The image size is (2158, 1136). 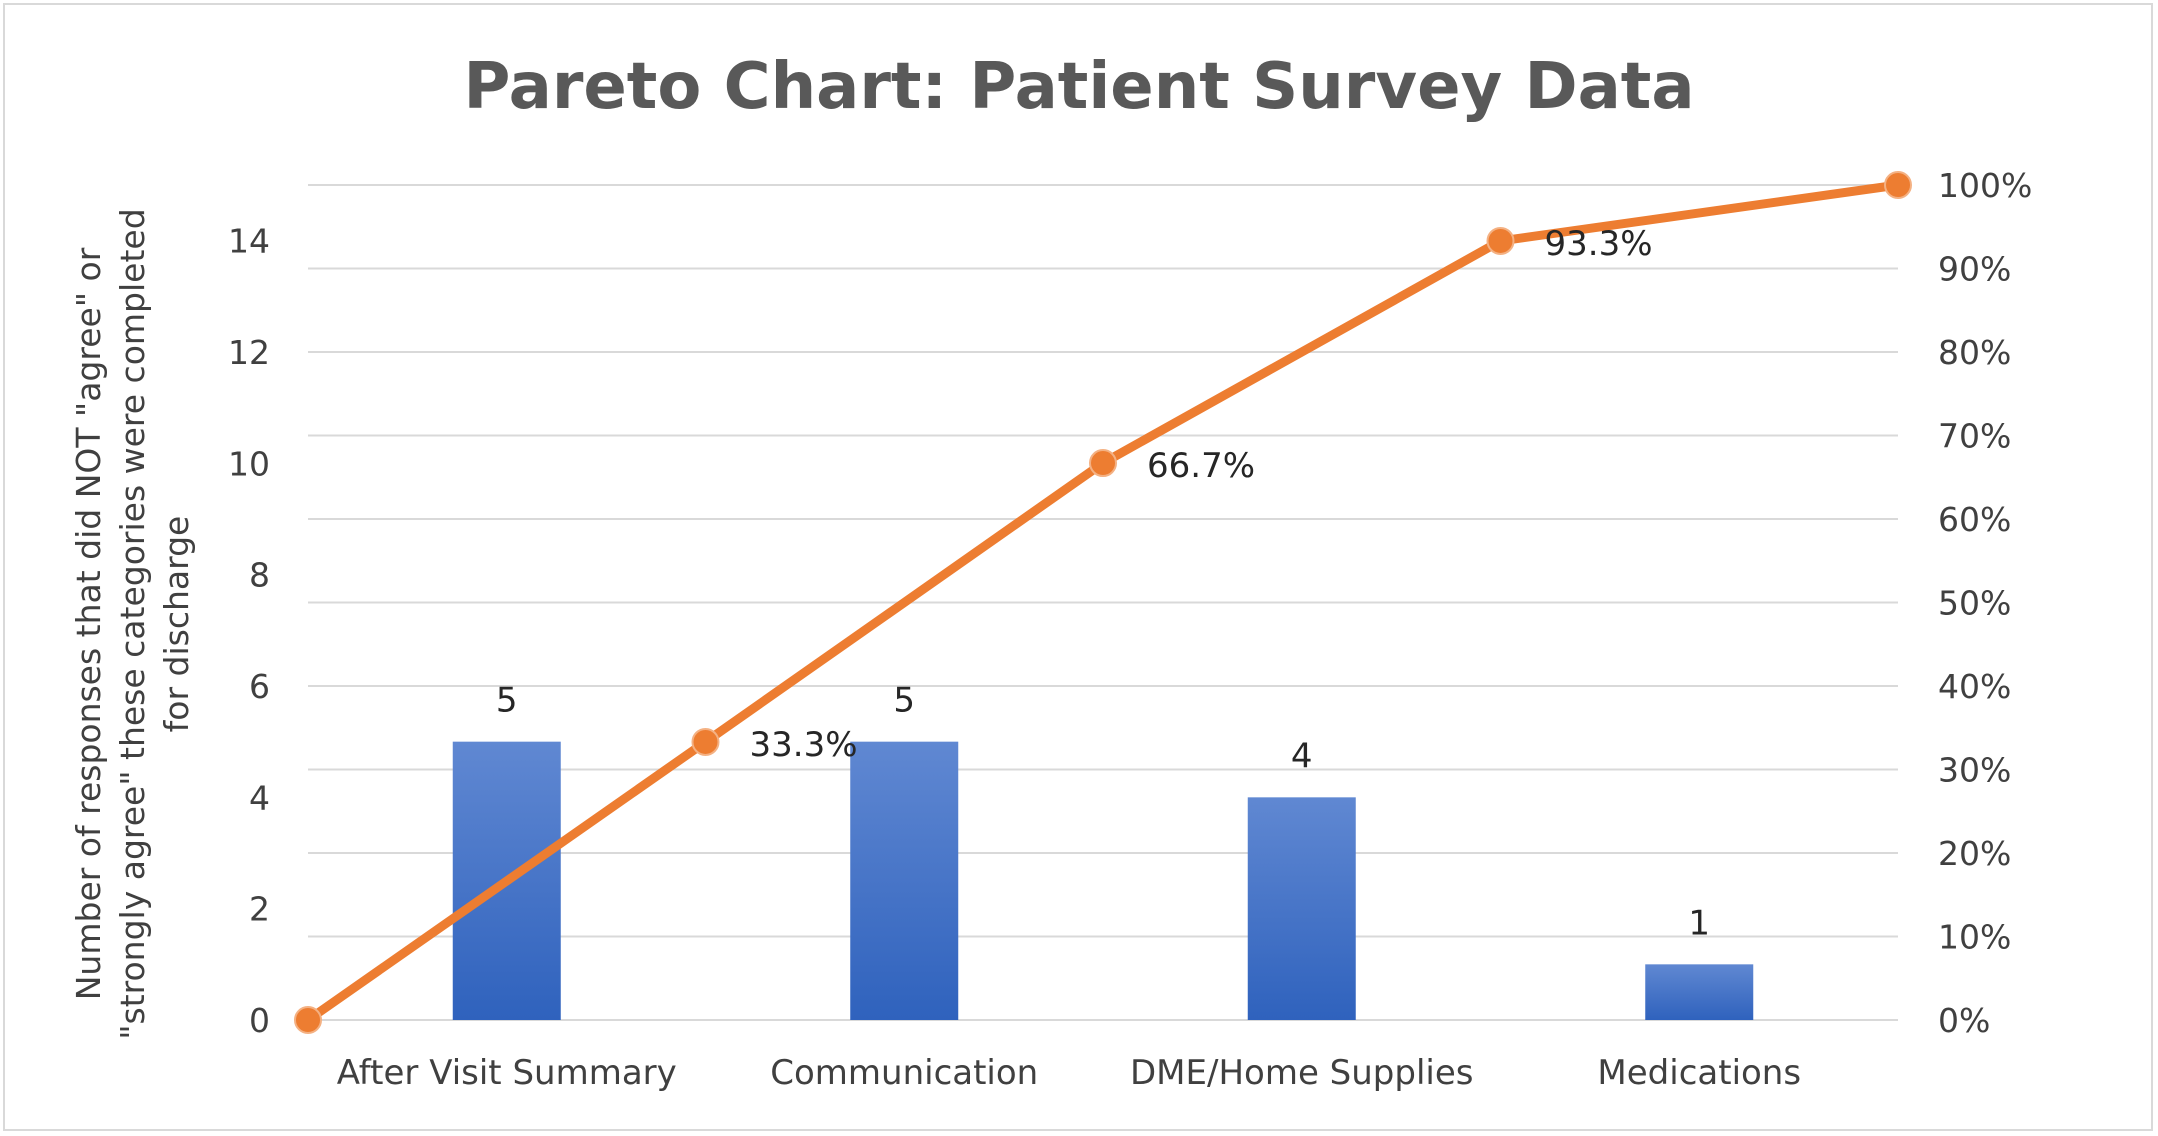 What do you see at coordinates (1599, 244) in the screenshot?
I see `cumulative-point-label: 93.3%` at bounding box center [1599, 244].